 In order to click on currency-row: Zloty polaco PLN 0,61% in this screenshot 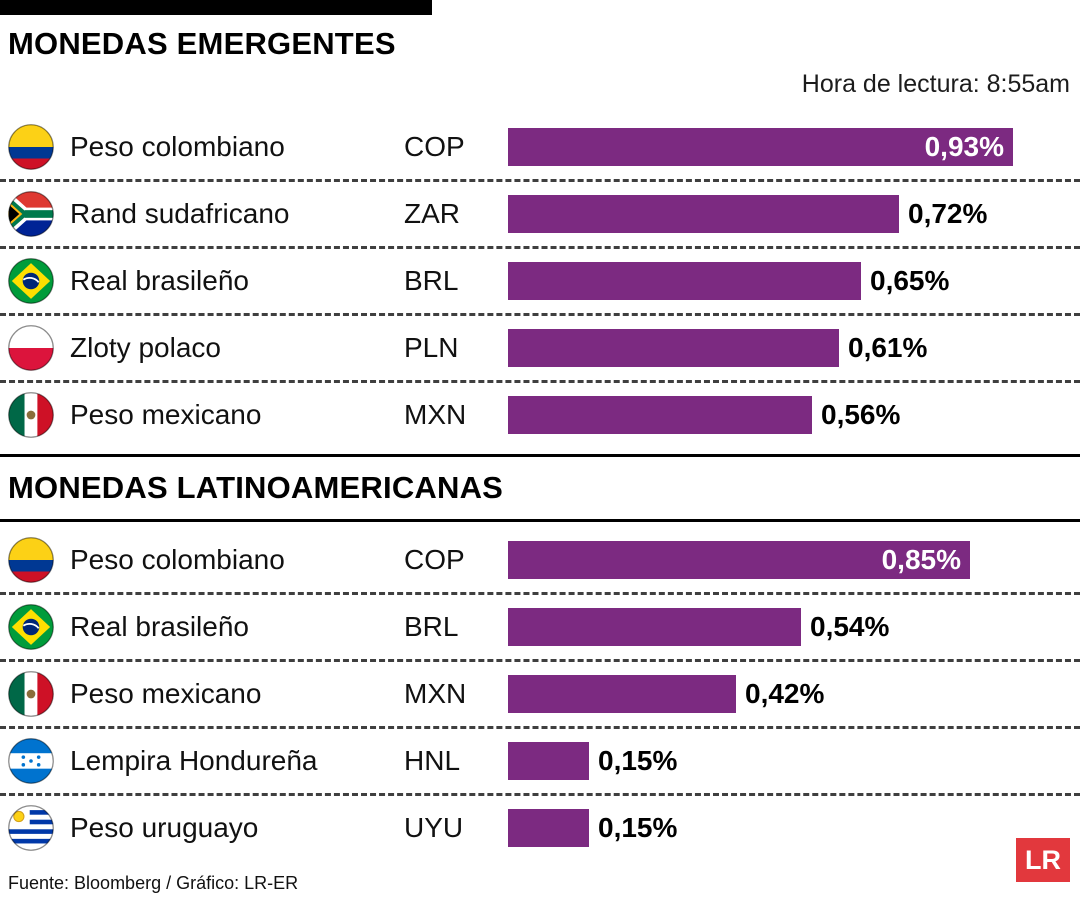, I will do `click(540, 348)`.